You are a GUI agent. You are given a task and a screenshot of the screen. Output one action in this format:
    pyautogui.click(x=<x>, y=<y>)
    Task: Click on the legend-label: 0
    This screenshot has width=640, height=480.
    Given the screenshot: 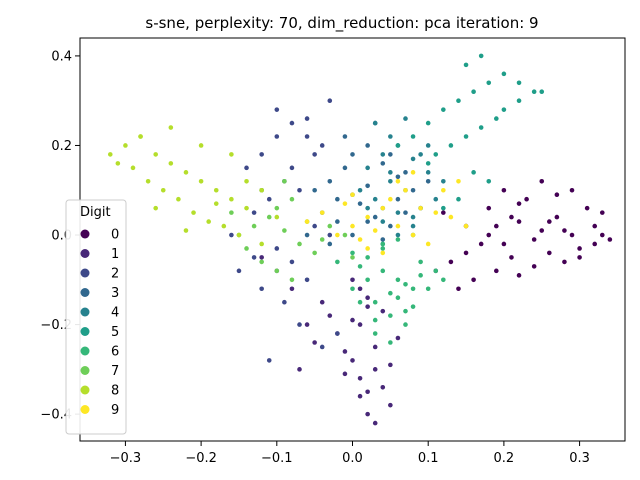 What is the action you would take?
    pyautogui.click(x=115, y=235)
    